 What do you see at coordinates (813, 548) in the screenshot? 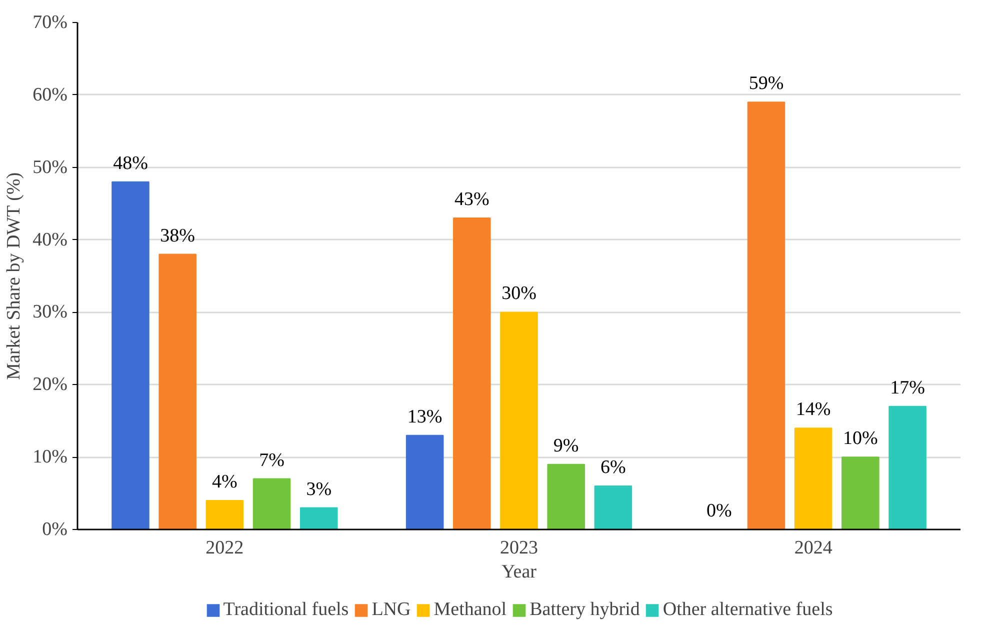
I see `x-tick-label: 2024` at bounding box center [813, 548].